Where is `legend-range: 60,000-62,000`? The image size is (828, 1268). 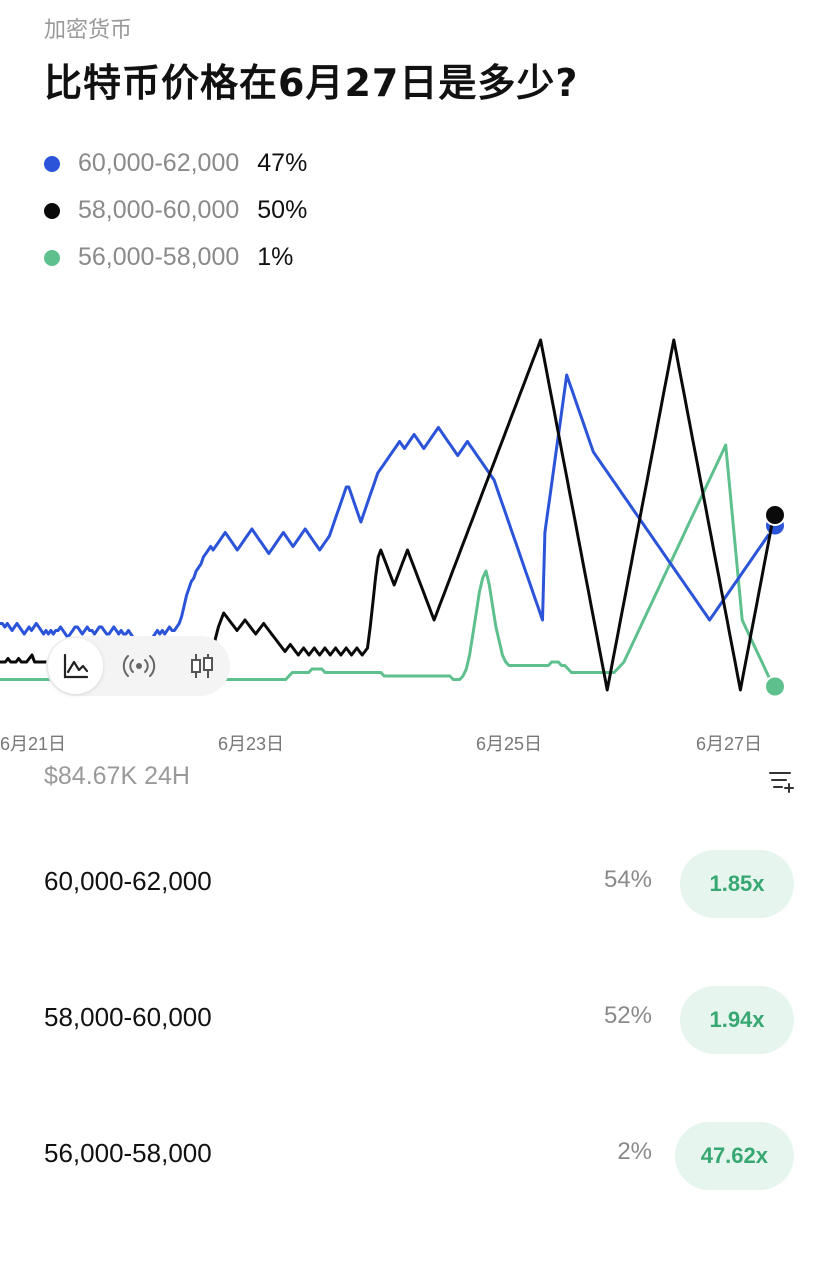 legend-range: 60,000-62,000 is located at coordinates (159, 163).